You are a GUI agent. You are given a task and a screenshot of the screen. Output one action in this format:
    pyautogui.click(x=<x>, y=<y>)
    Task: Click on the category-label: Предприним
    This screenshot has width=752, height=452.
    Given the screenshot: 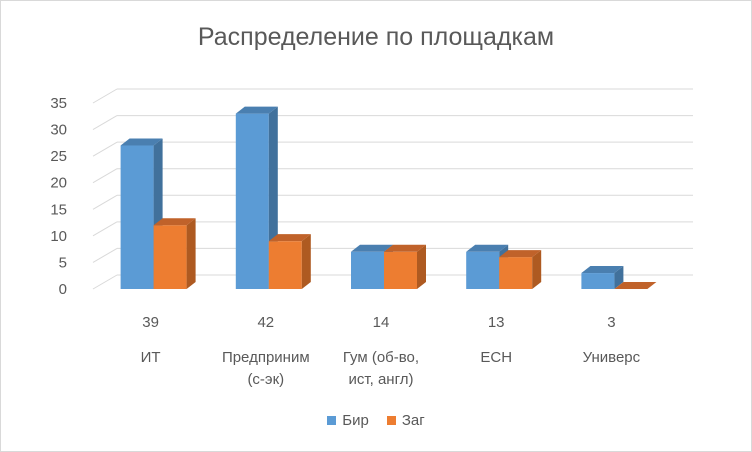 What is the action you would take?
    pyautogui.click(x=266, y=357)
    